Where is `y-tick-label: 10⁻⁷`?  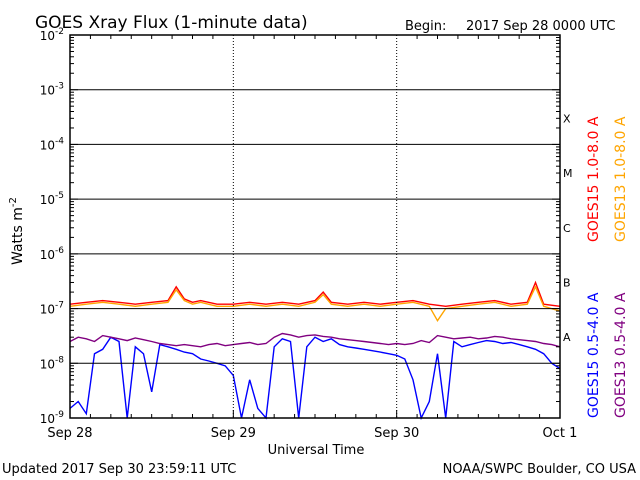
y-tick-label: 10⁻⁷ is located at coordinates (52, 309).